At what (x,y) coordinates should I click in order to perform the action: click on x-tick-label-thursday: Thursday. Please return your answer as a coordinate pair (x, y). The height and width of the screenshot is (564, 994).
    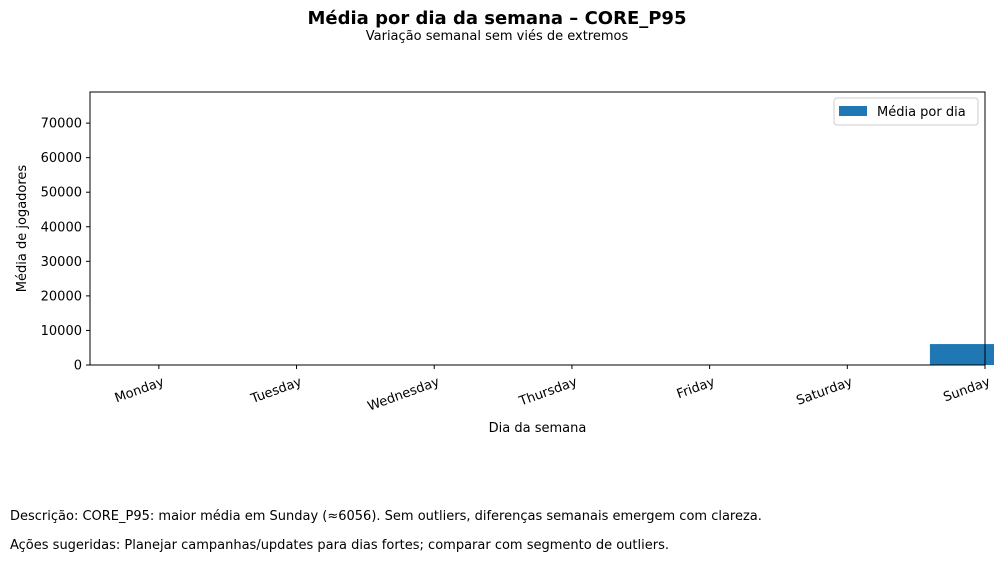
    Looking at the image, I should click on (547, 392).